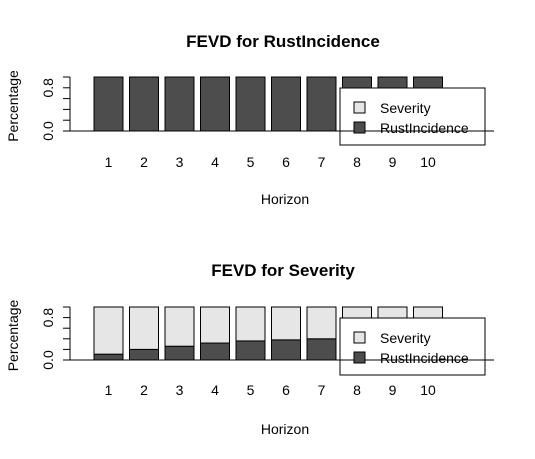  I want to click on panel-2-title: FEVD for Severity, so click(283, 270).